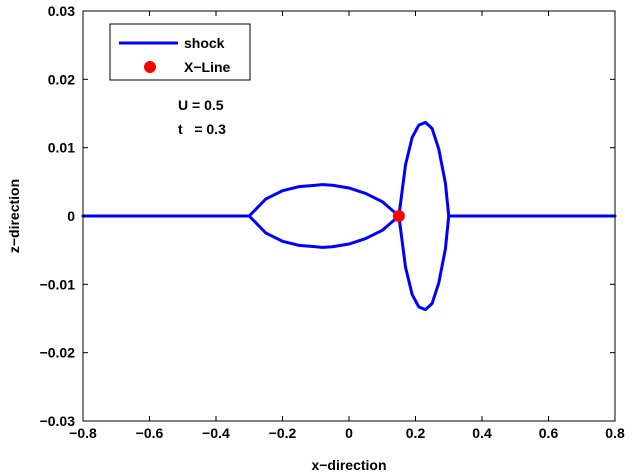  I want to click on y-tick-label: 0.01, so click(61, 148).